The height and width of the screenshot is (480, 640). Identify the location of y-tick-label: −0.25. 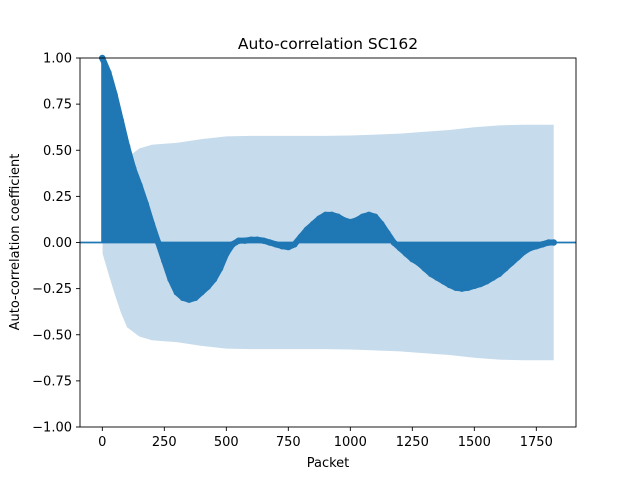
(52, 289).